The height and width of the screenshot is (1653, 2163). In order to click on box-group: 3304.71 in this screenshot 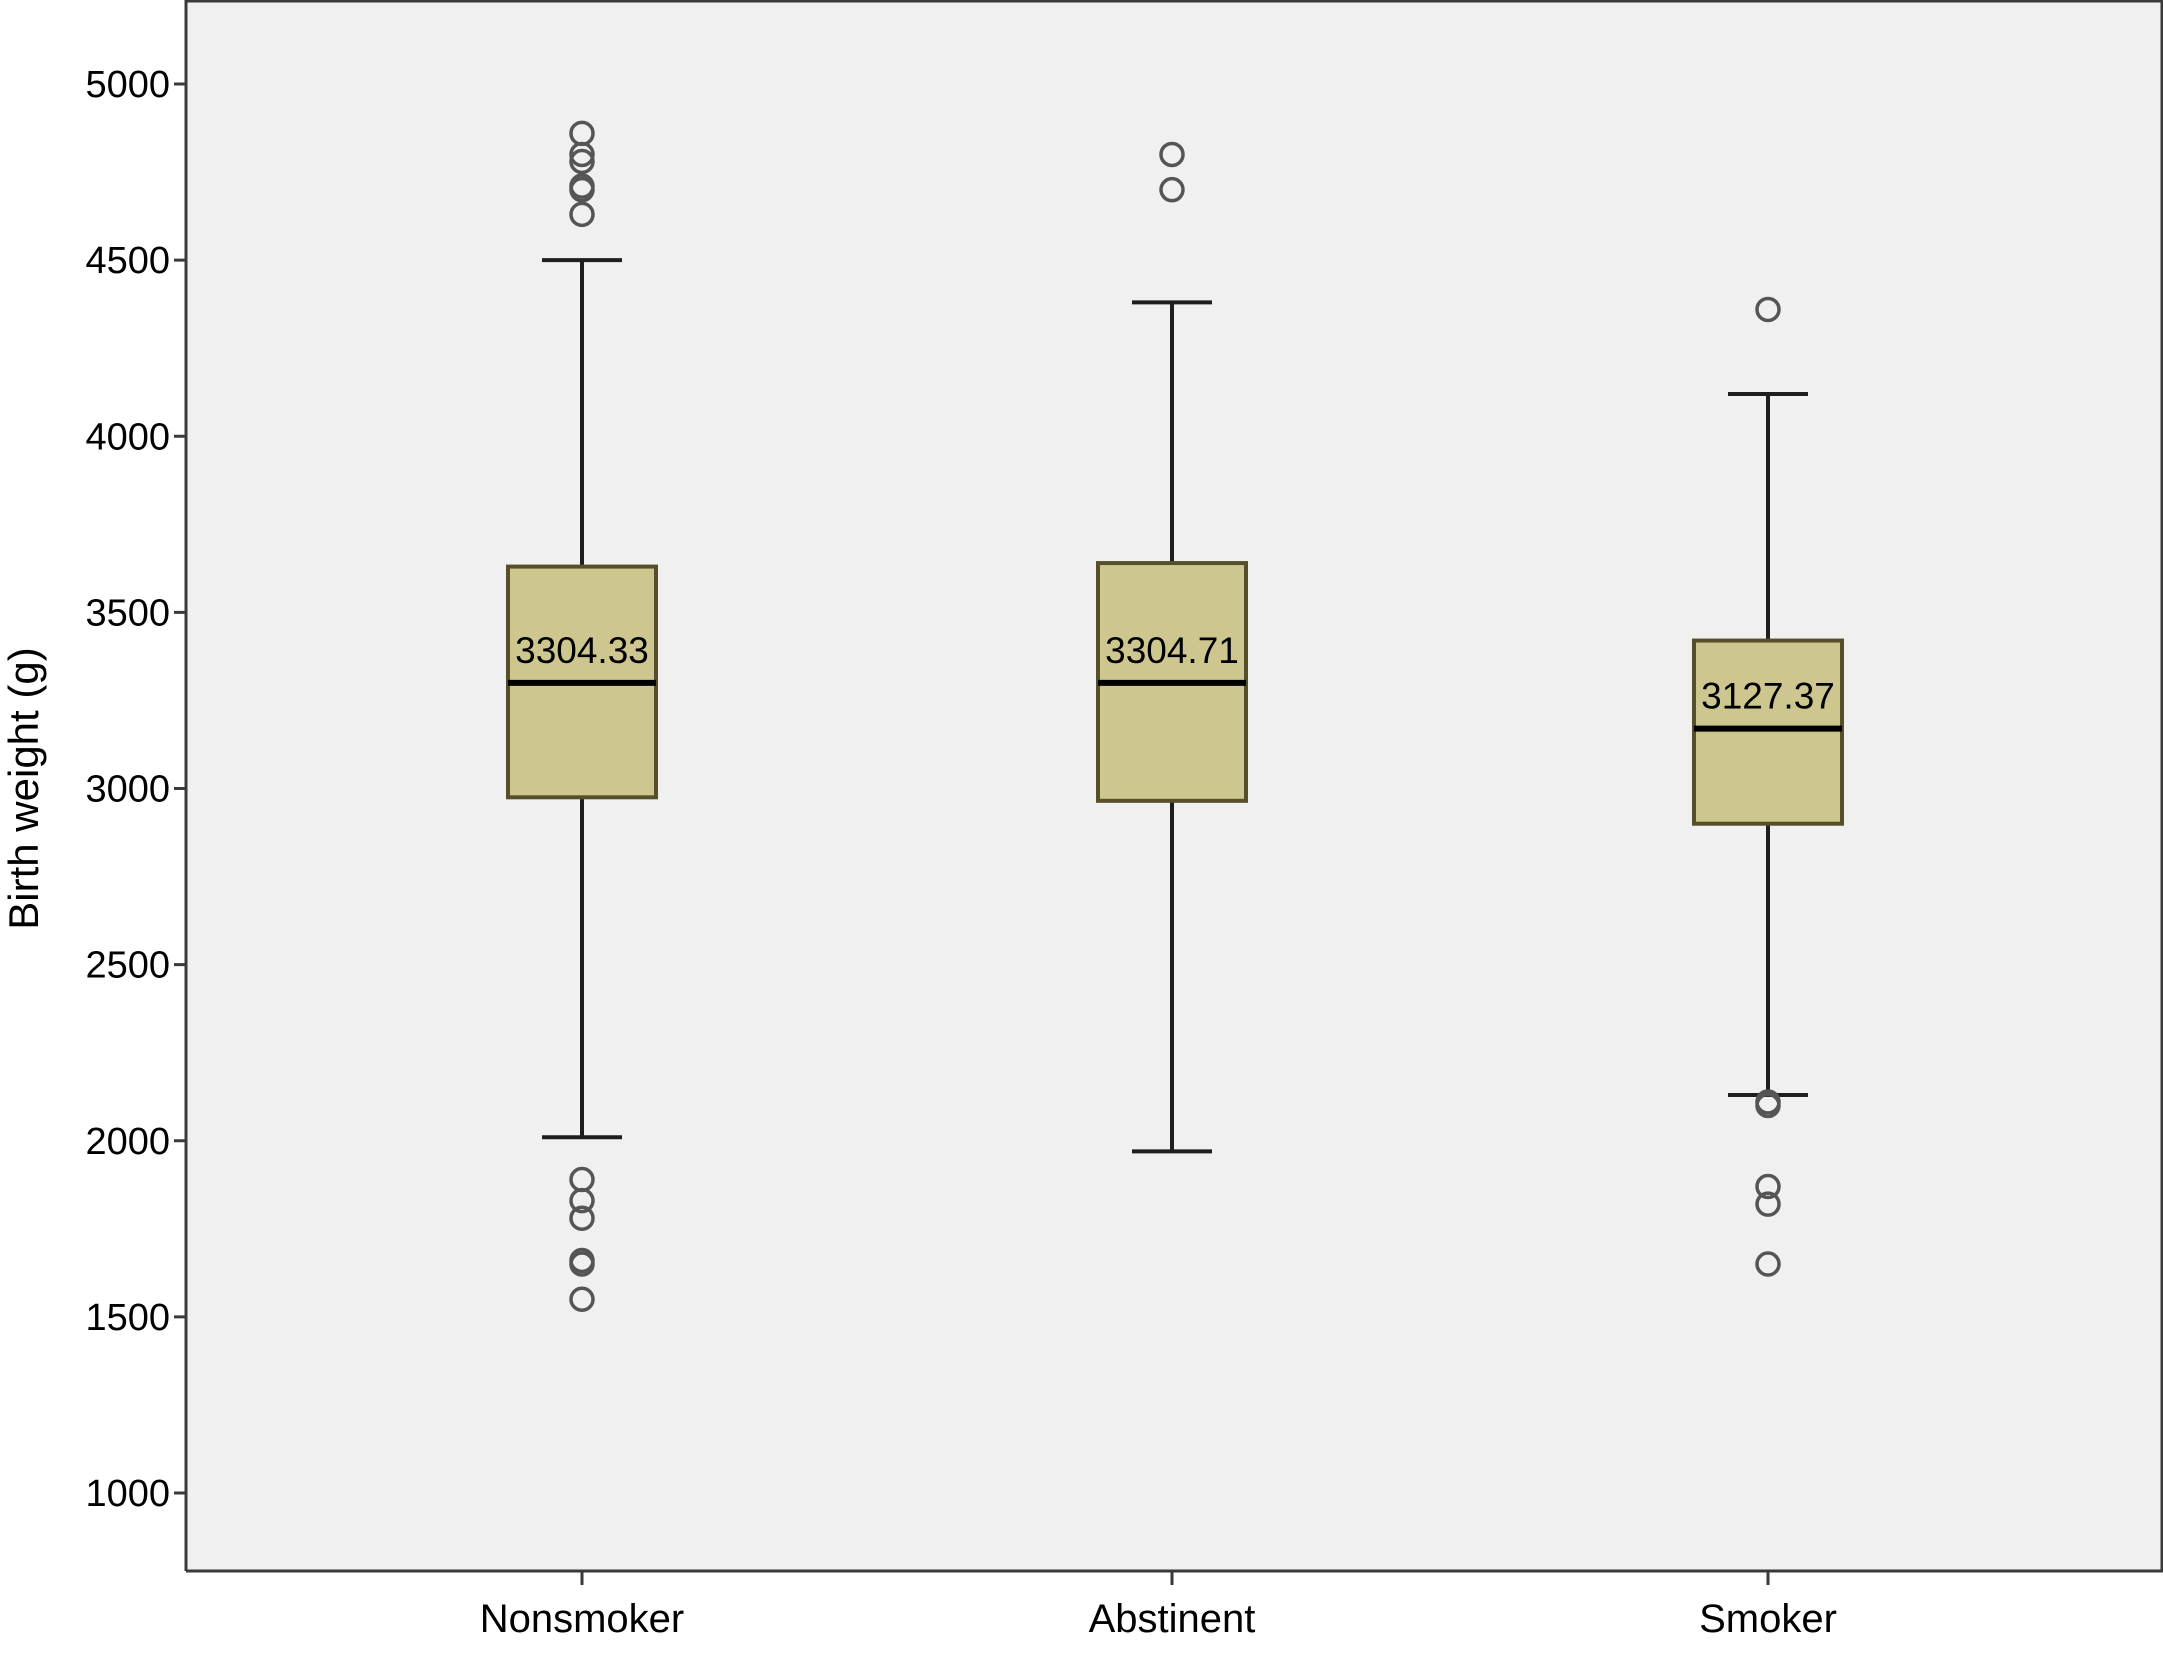, I will do `click(1172, 647)`.